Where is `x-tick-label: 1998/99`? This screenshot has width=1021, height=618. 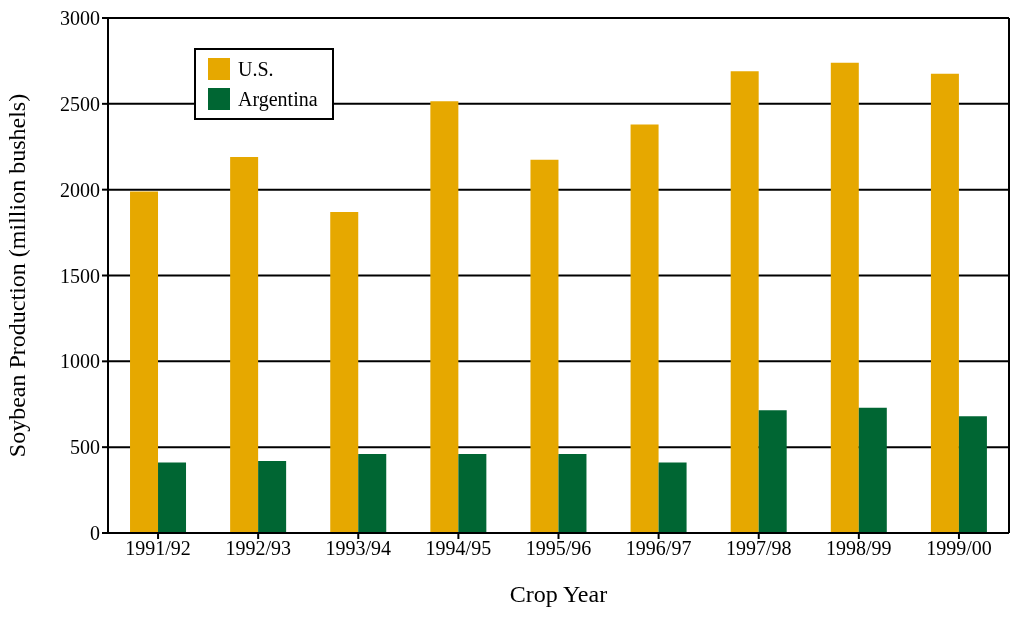
x-tick-label: 1998/99 is located at coordinates (859, 548).